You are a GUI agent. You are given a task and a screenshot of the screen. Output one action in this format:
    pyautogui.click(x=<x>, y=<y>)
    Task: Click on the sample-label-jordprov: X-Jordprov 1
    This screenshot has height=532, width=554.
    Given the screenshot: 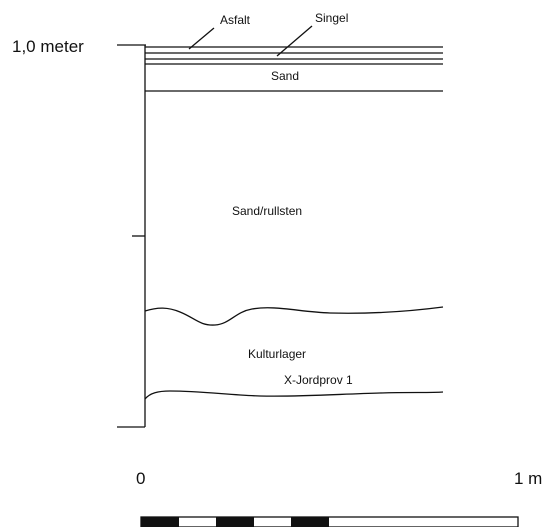 What is the action you would take?
    pyautogui.click(x=318, y=380)
    